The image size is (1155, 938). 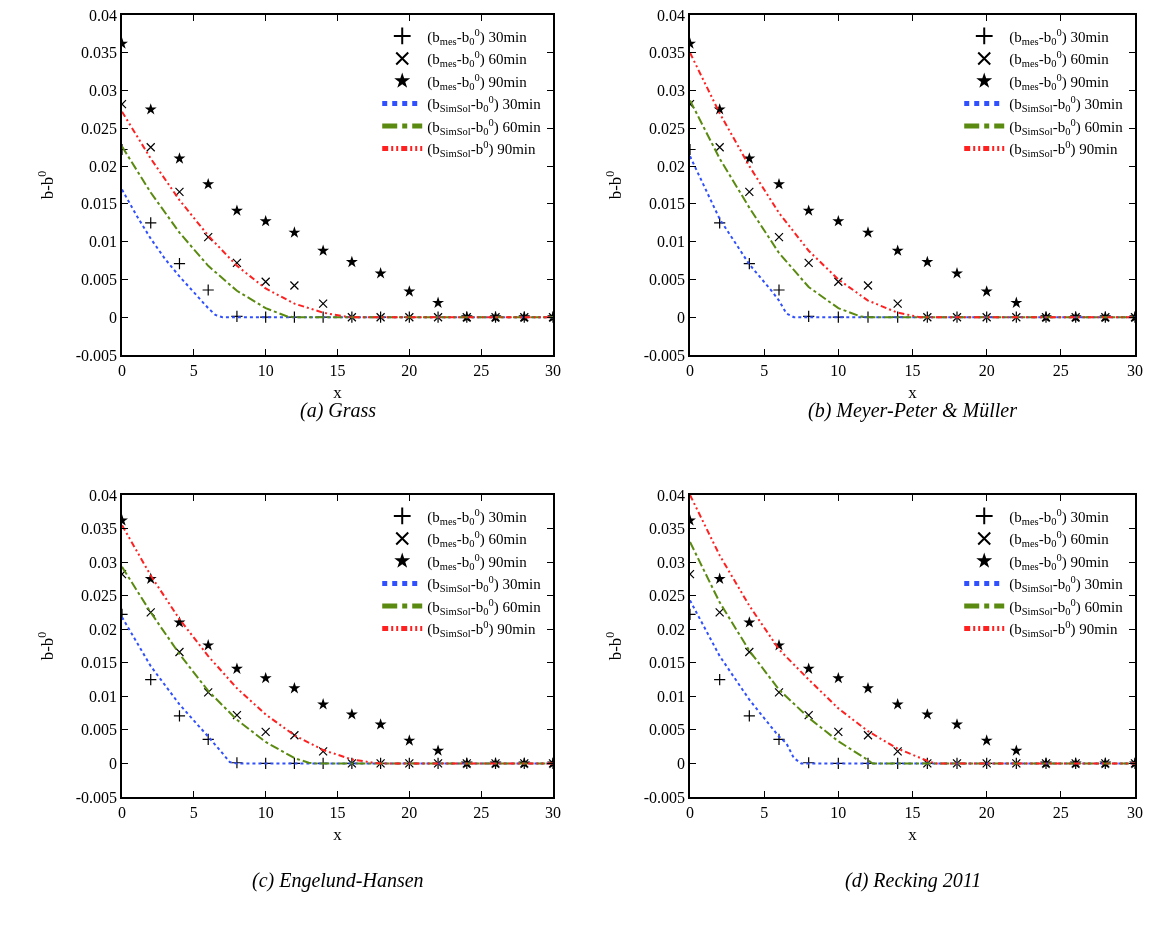 I want to click on text: (b) Meyer-Peter & Müller, so click(x=913, y=410).